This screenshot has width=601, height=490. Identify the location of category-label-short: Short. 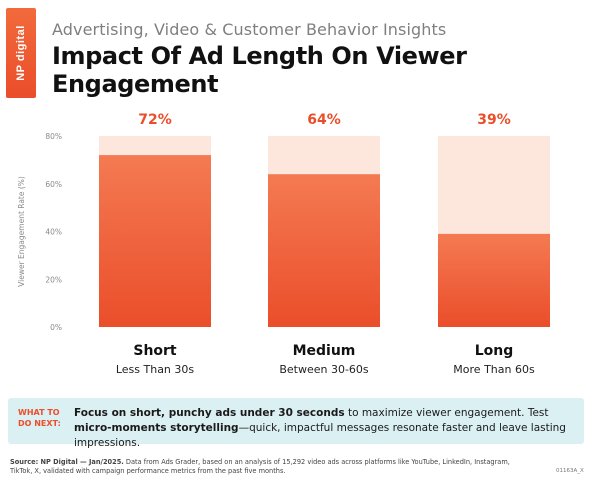
(155, 351).